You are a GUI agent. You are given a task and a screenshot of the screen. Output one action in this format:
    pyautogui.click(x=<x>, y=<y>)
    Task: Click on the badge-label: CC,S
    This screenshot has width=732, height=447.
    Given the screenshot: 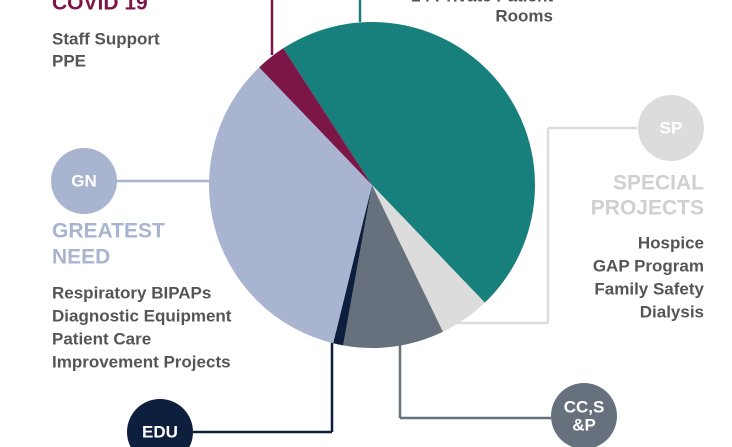 What is the action you would take?
    pyautogui.click(x=584, y=406)
    